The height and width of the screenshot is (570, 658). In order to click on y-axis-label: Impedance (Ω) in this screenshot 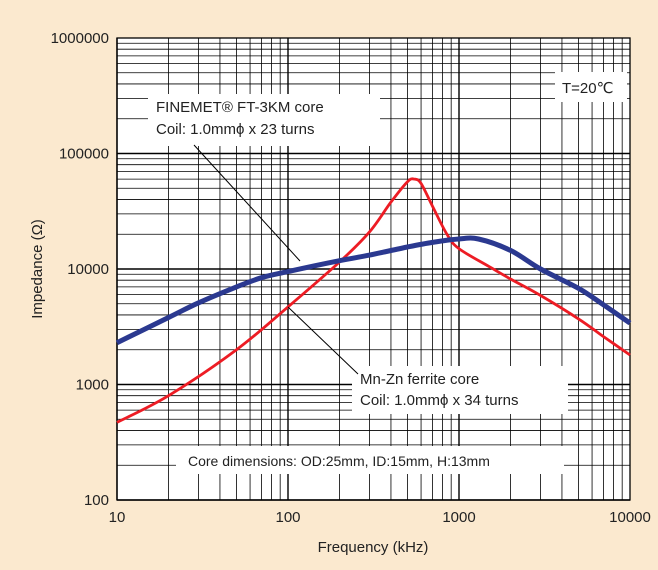, I will do `click(37, 269)`.